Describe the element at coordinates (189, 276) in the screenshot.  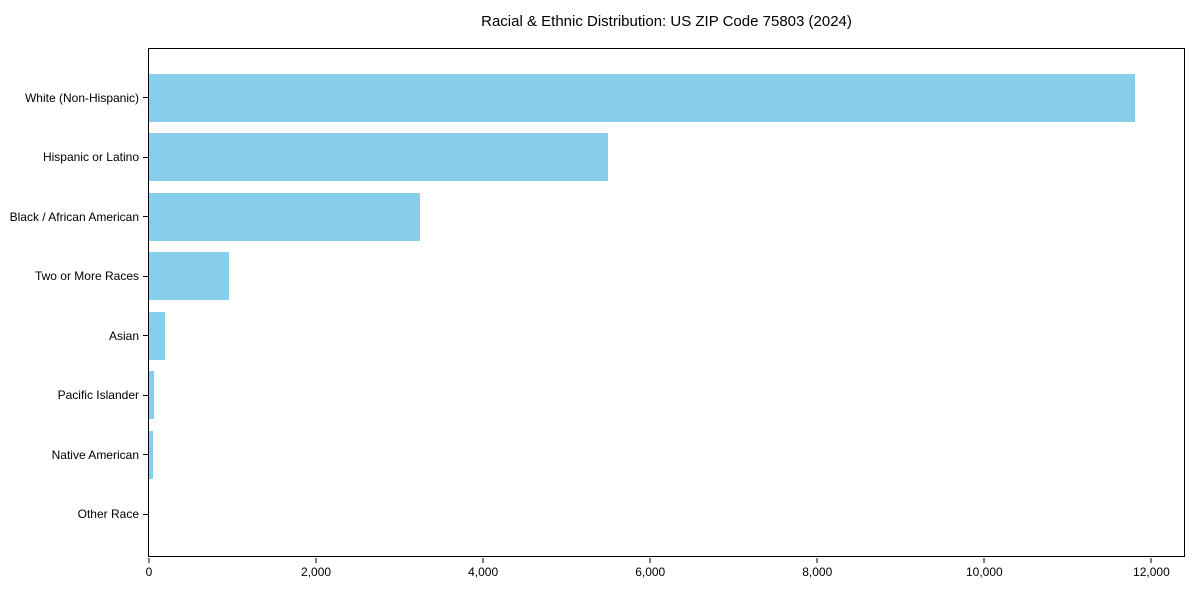
I see `bar-two-or-more-races` at that location.